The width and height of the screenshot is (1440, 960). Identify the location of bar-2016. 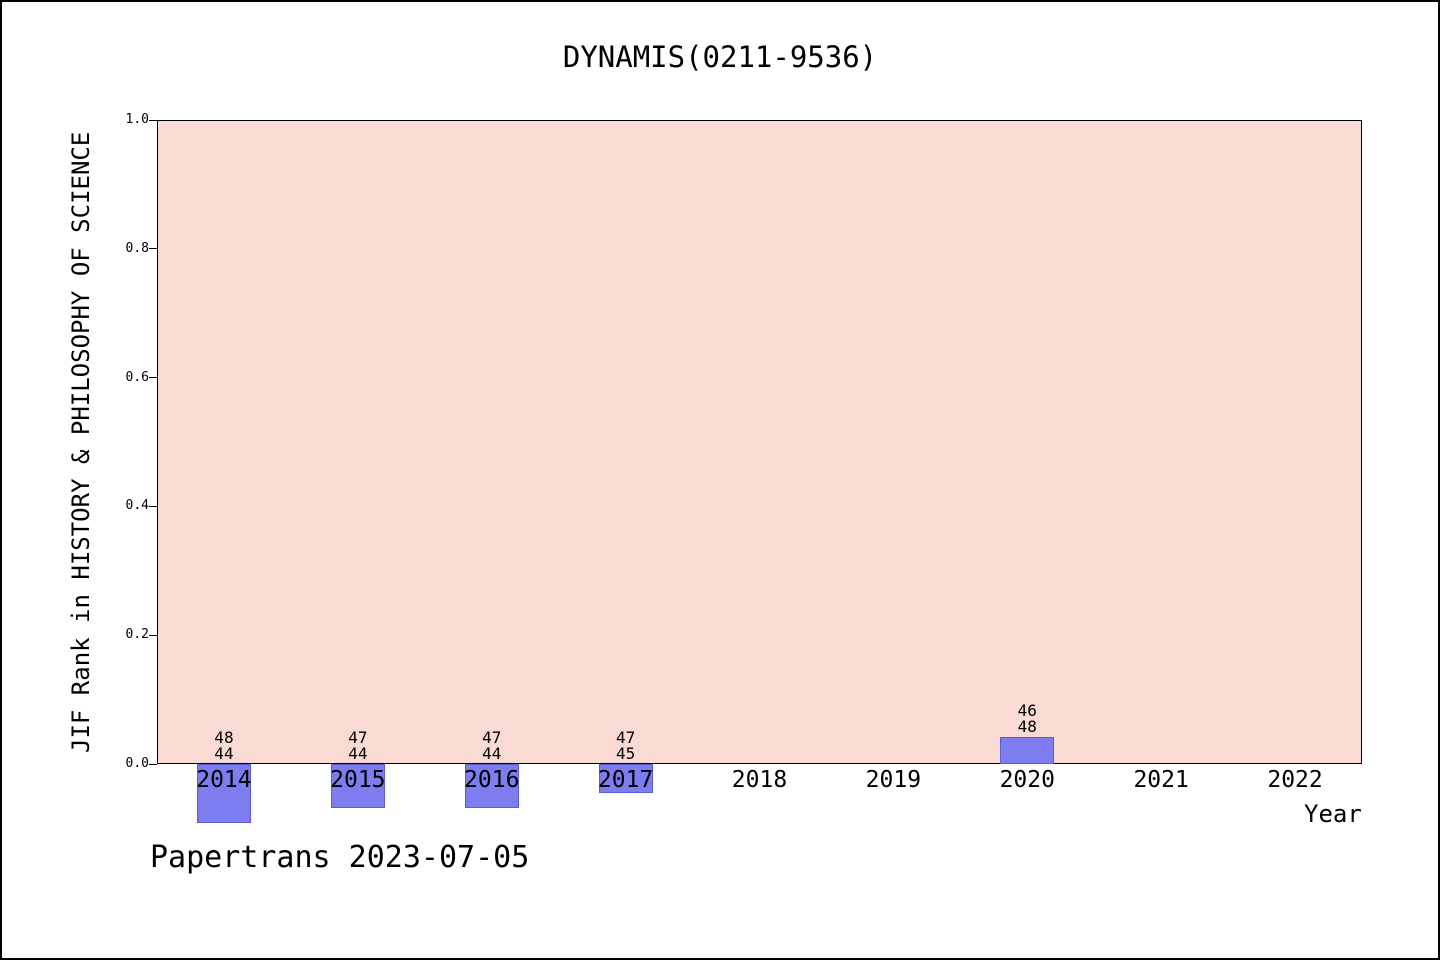
(491, 786).